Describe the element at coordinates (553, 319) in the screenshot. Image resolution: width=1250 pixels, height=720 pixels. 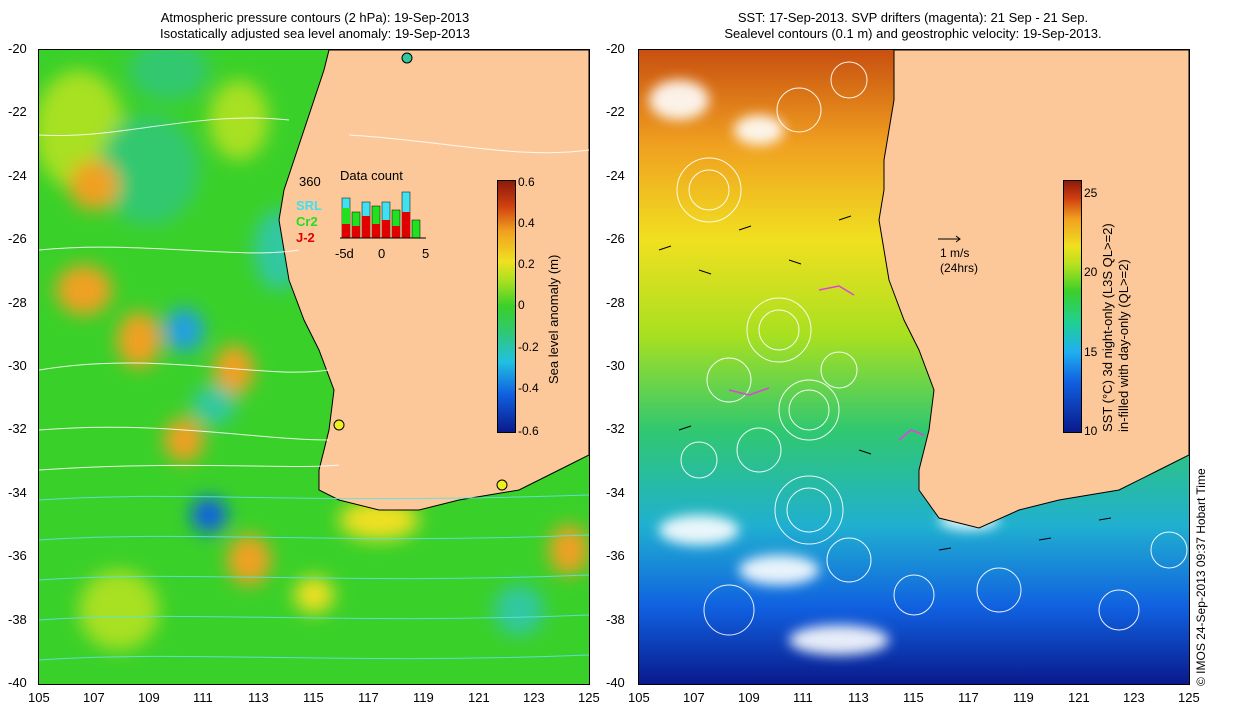
I see `cb1-title: Sea level anomaly (m)` at that location.